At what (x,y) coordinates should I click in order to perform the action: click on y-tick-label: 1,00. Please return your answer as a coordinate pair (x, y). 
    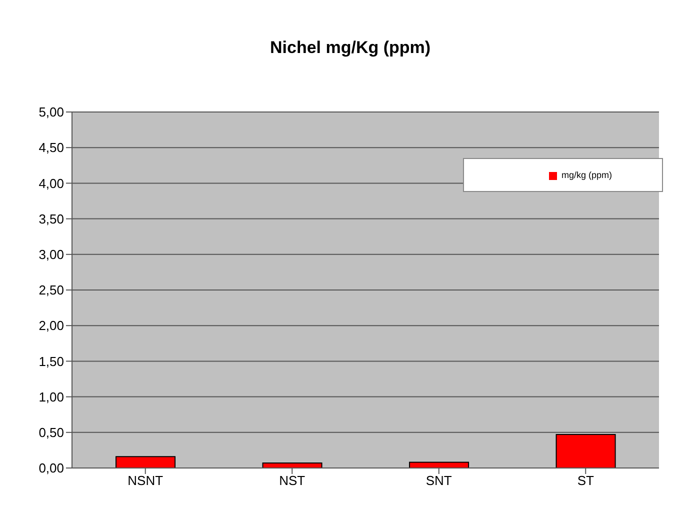
    Looking at the image, I should click on (51, 396).